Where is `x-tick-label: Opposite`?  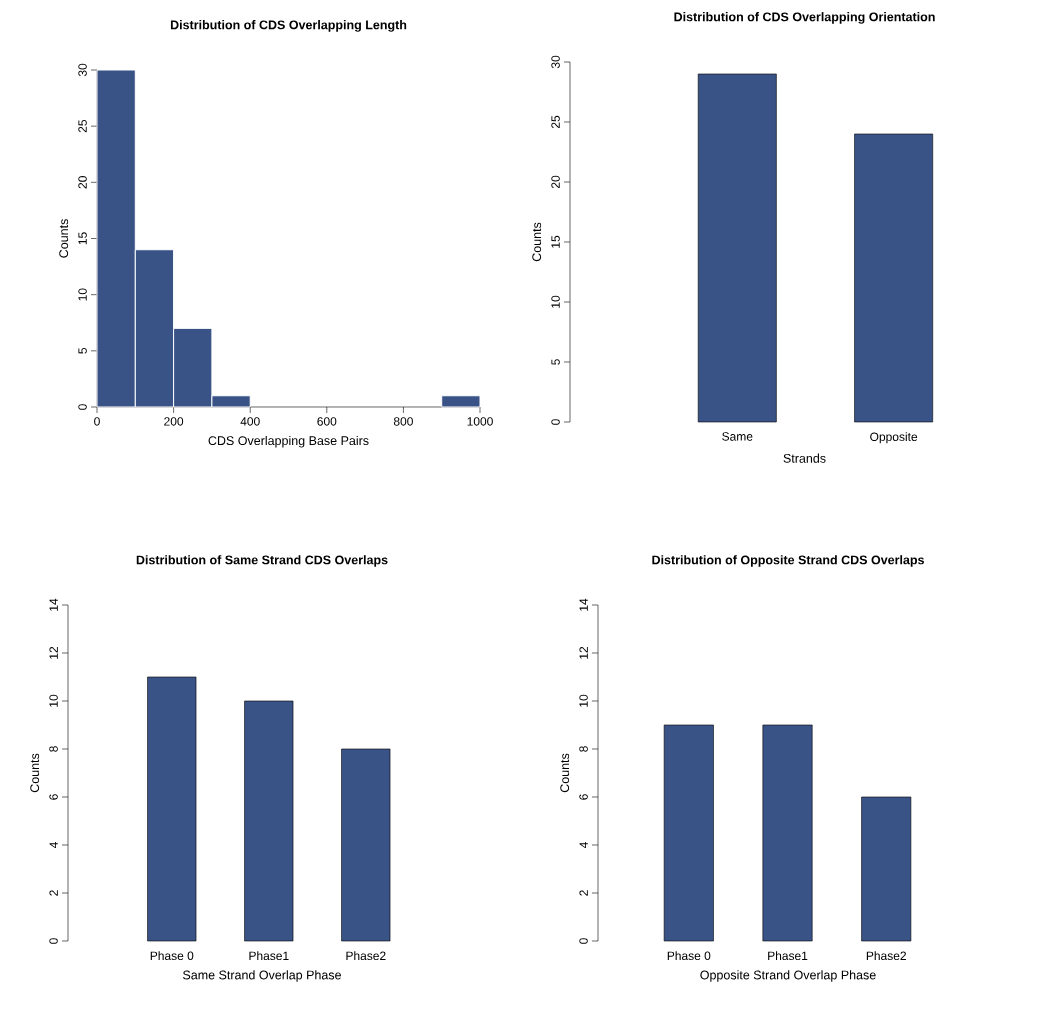 x-tick-label: Opposite is located at coordinates (894, 438).